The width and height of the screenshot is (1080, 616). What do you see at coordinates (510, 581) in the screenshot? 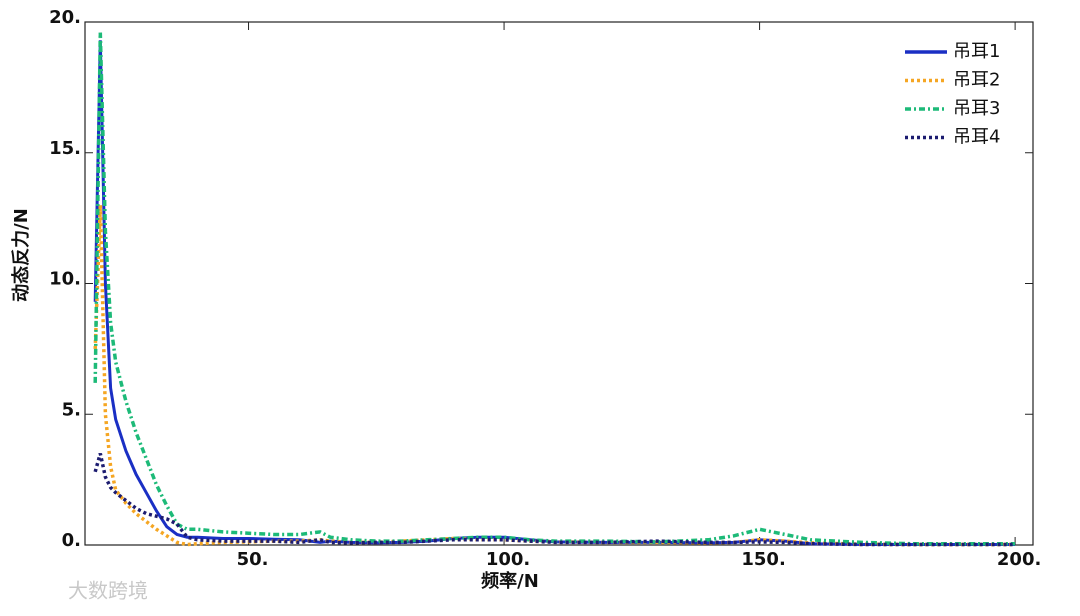
I see `x-axis-label: 频率/N` at bounding box center [510, 581].